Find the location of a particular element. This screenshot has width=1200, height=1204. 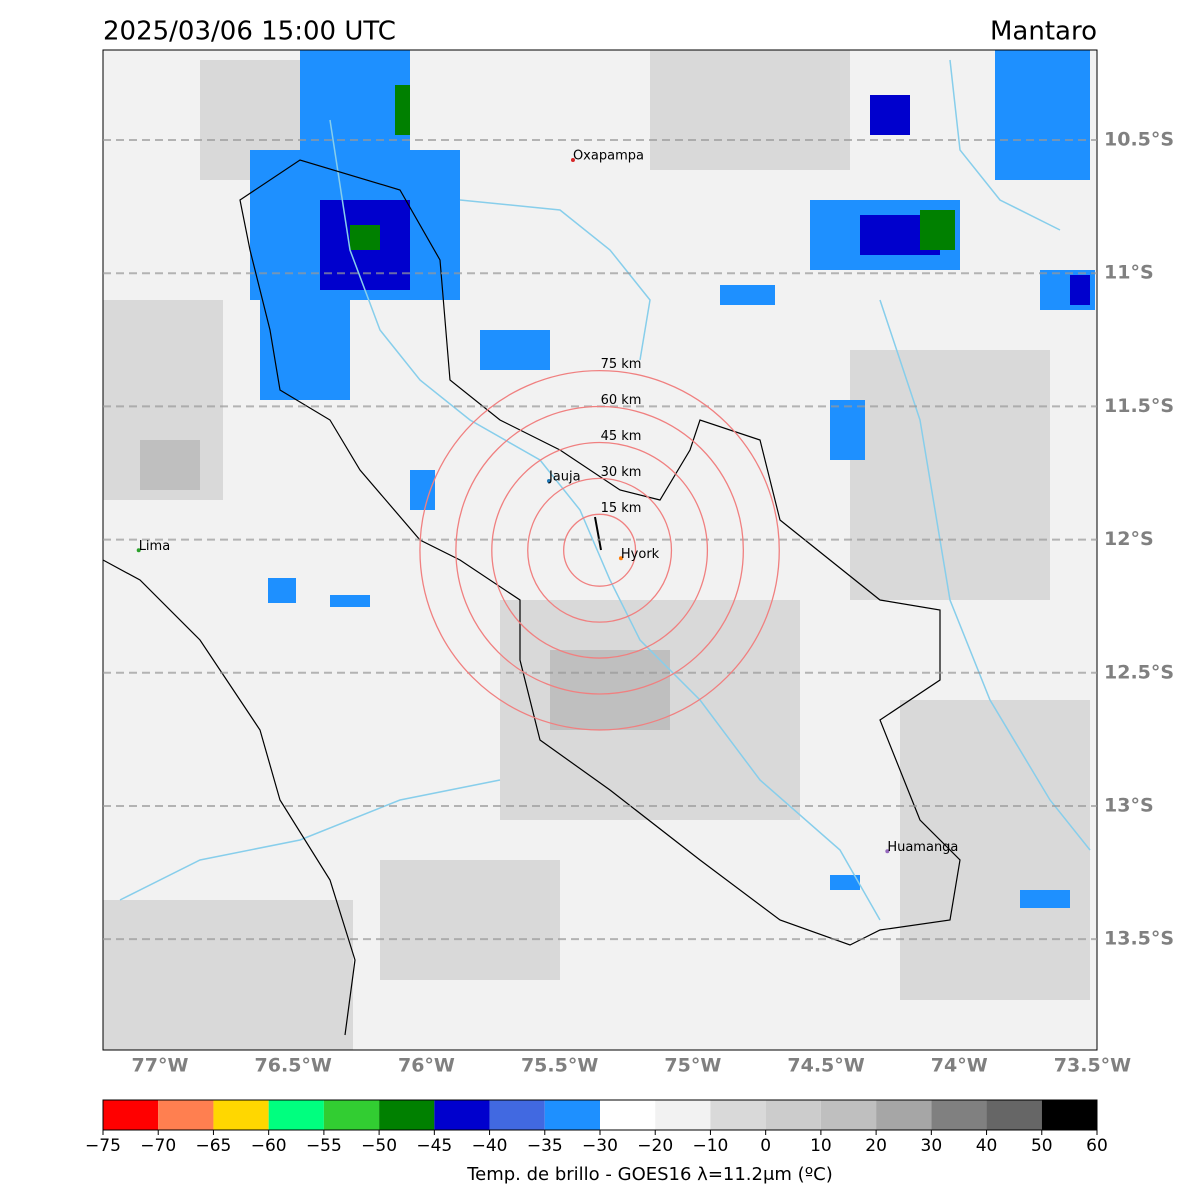

lon-label: 76°W is located at coordinates (426, 1066).